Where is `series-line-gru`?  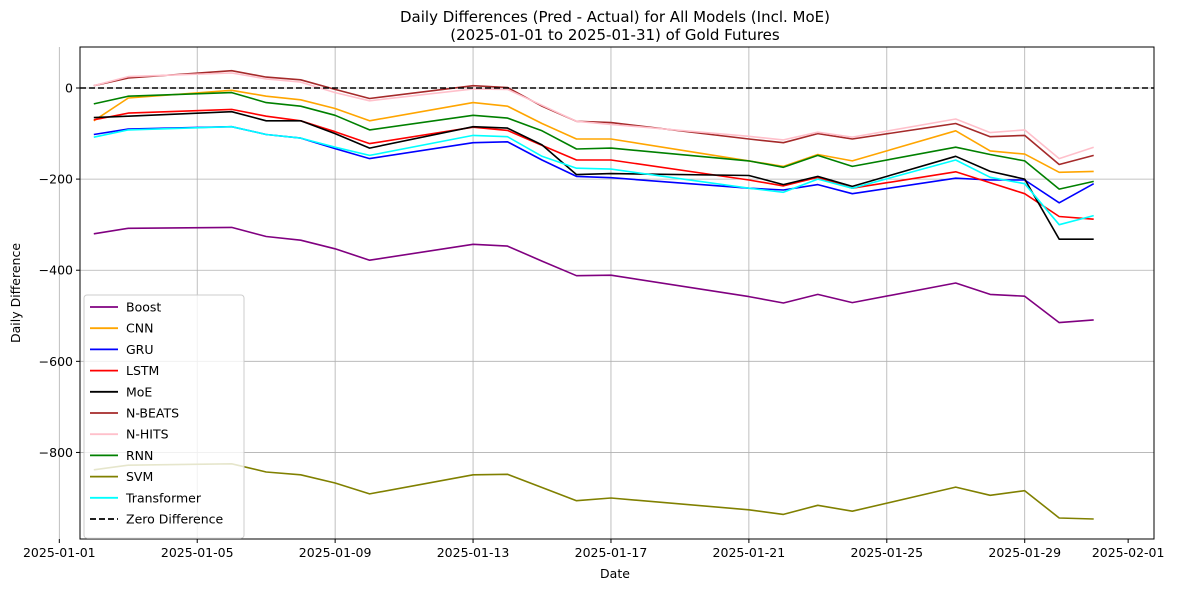
series-line-gru is located at coordinates (594, 164).